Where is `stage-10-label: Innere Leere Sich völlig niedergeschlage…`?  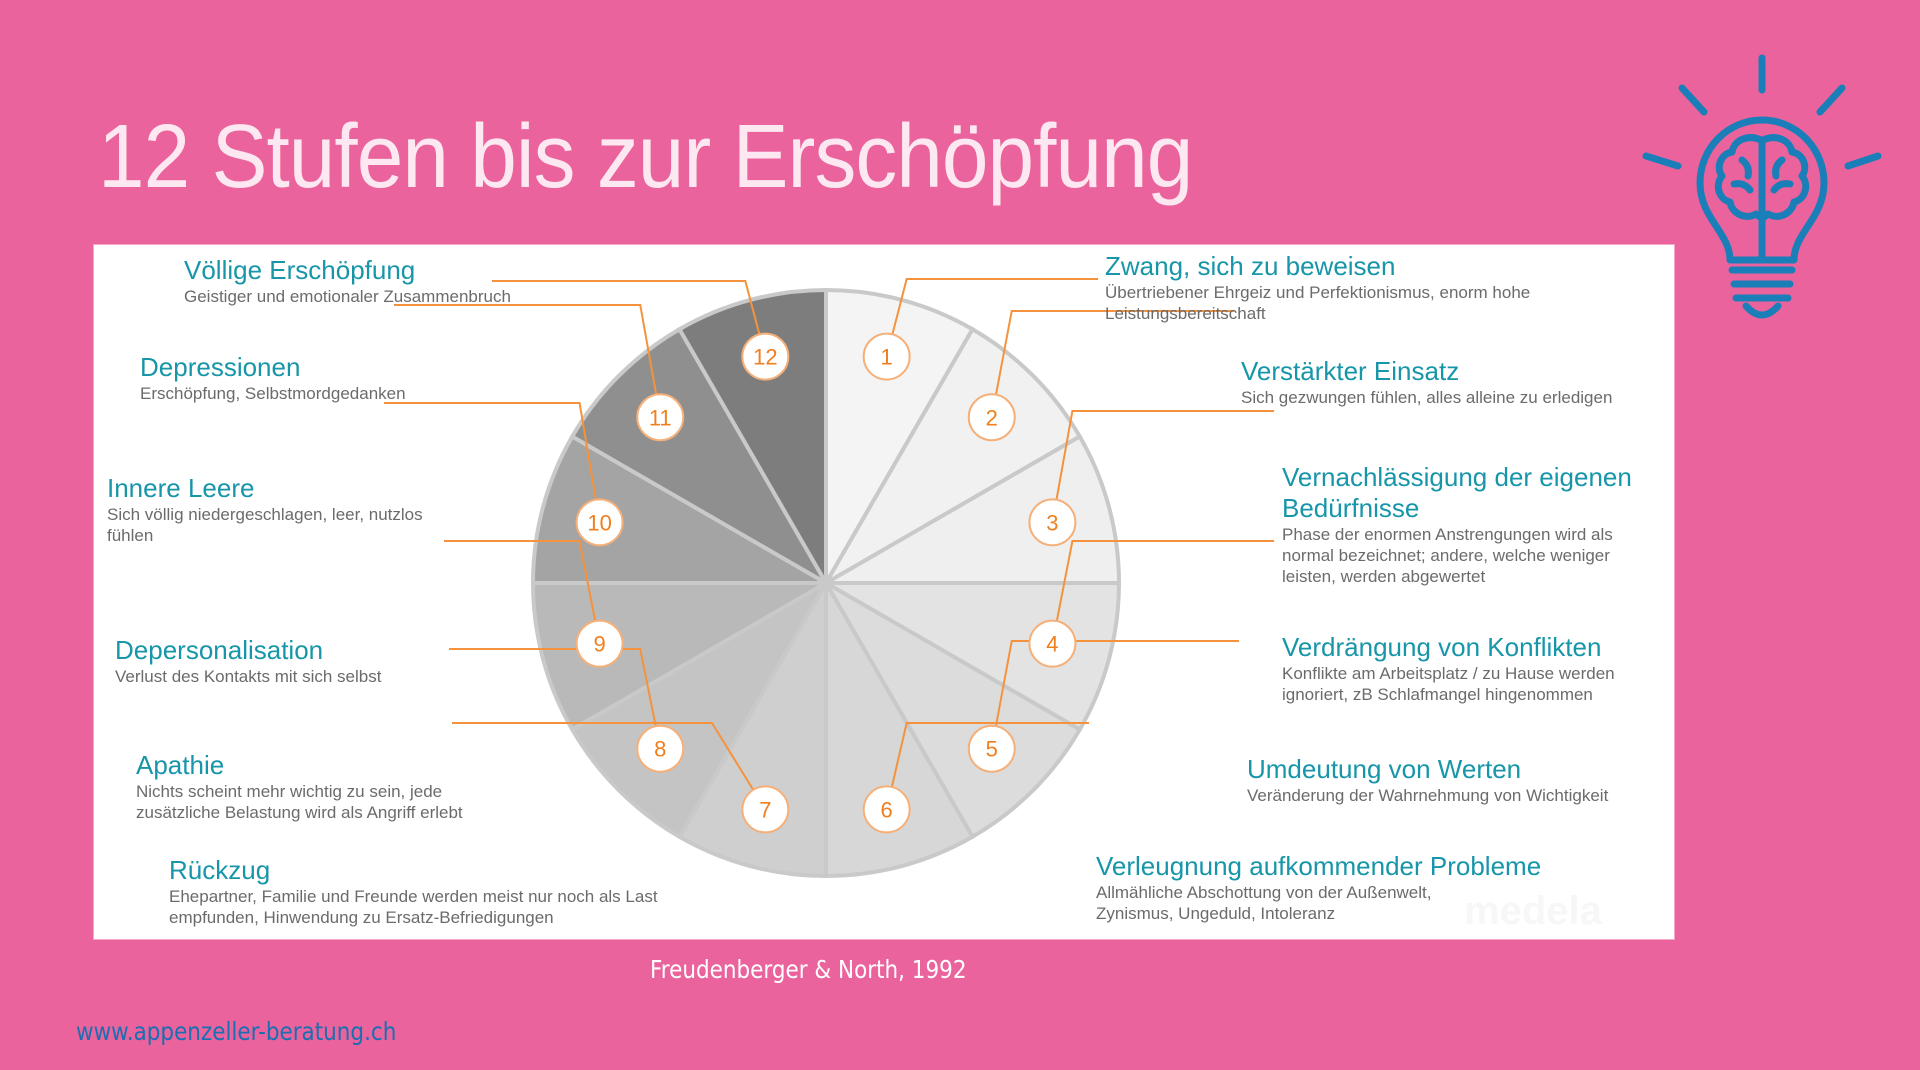 stage-10-label: Innere Leere Sich völlig niedergeschlage… is located at coordinates (279, 509).